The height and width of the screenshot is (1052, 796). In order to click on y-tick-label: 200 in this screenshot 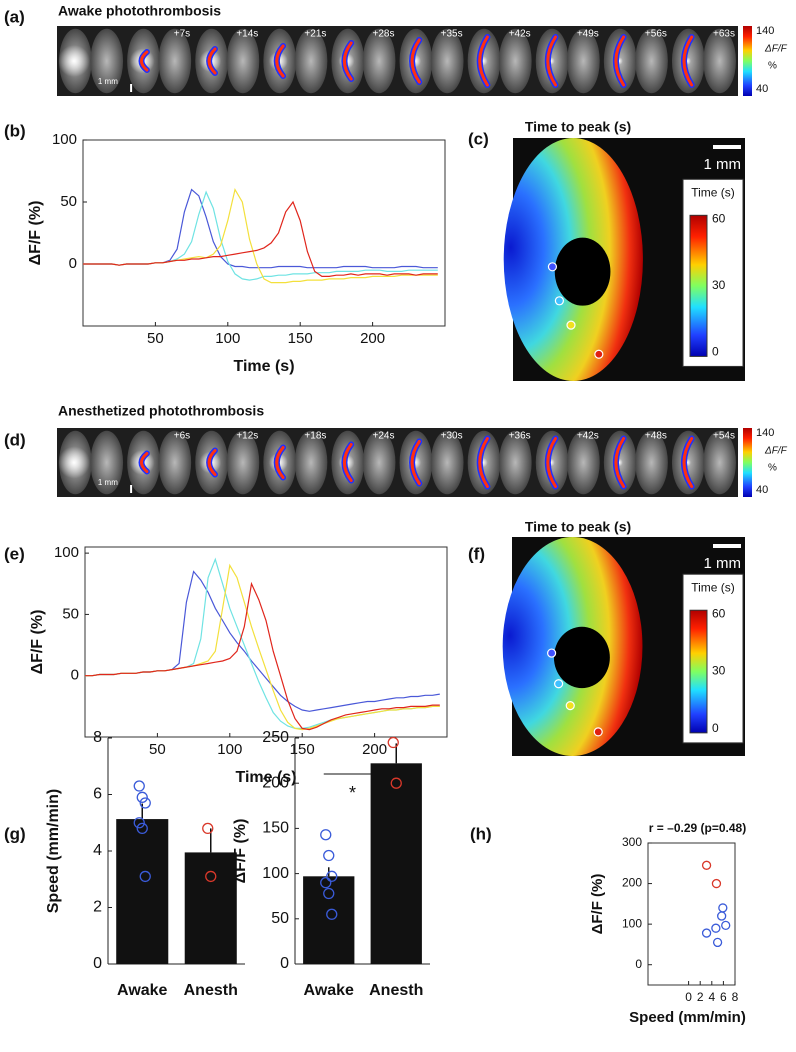, I will do `click(275, 782)`.